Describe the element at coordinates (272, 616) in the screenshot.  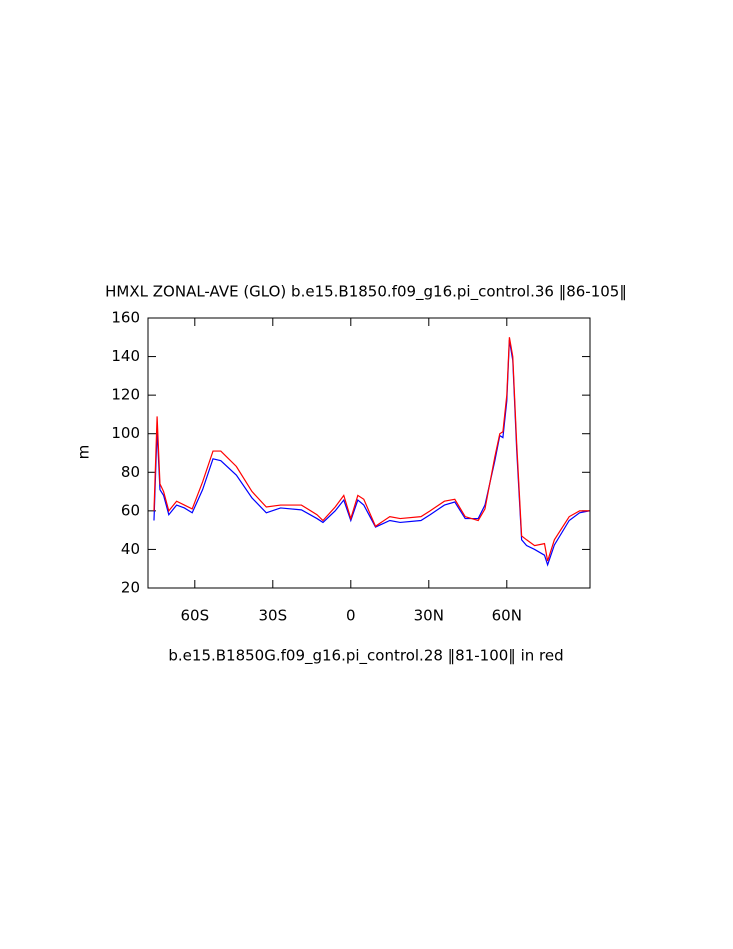
I see `x-tick-label: 30S` at that location.